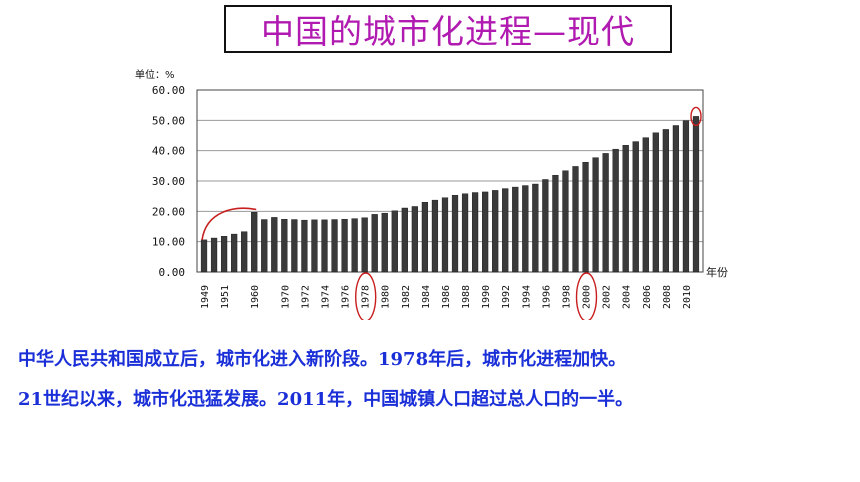 The width and height of the screenshot is (860, 482). What do you see at coordinates (587, 297) in the screenshot?
I see `x-tick-label: 2000` at bounding box center [587, 297].